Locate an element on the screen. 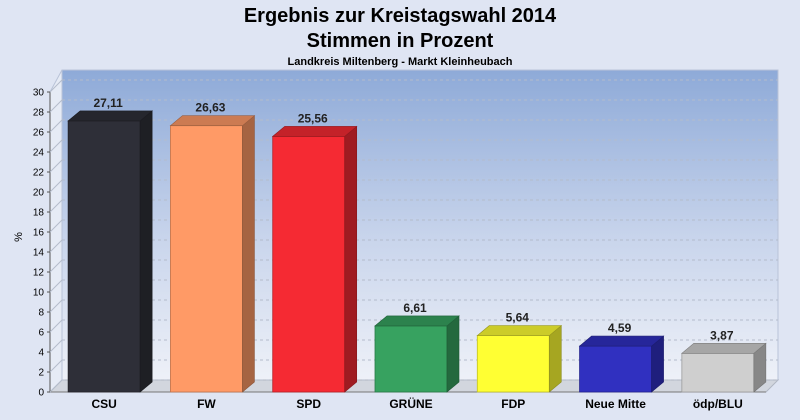  y-axis-label: % is located at coordinates (19, 237).